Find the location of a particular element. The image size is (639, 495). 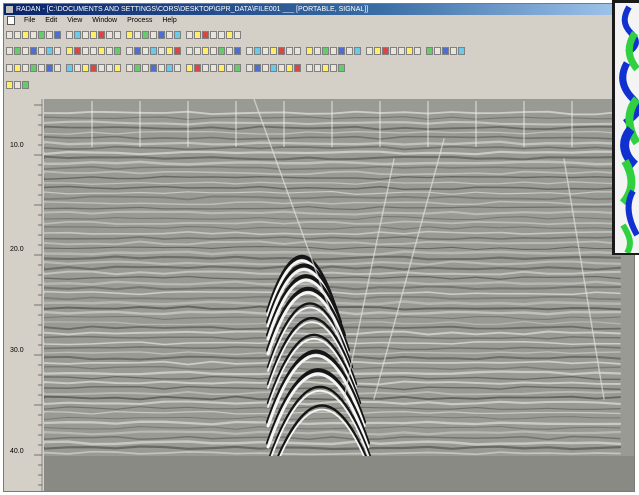

menu-window: Window is located at coordinates (105, 20).